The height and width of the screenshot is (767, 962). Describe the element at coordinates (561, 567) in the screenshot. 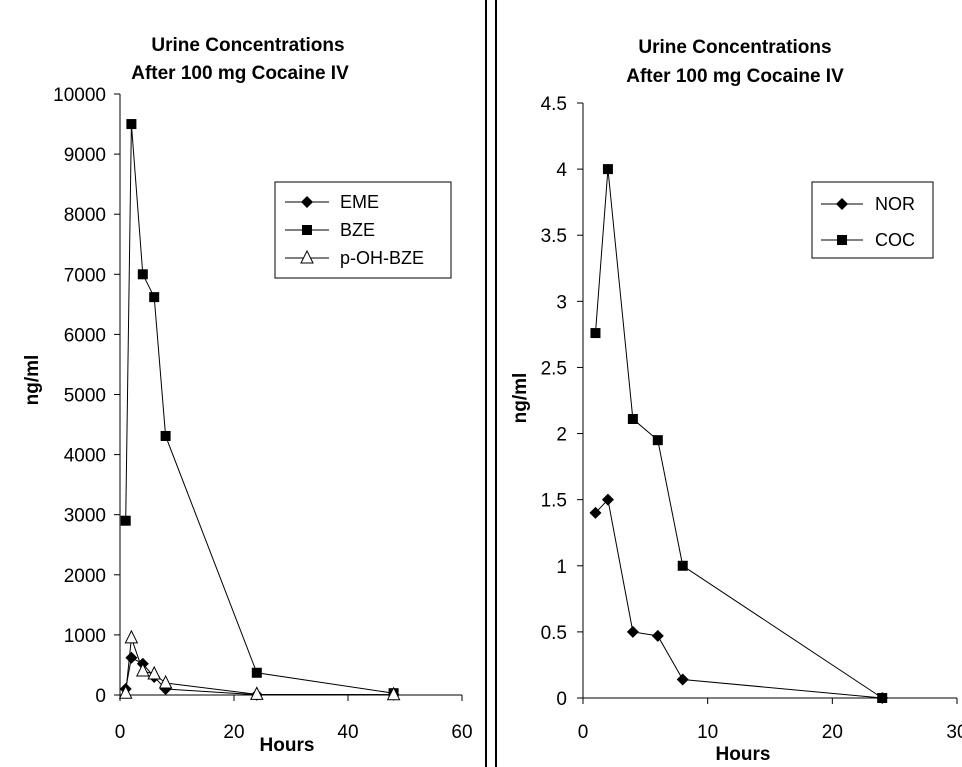

I see `y-tick-label: 1` at that location.